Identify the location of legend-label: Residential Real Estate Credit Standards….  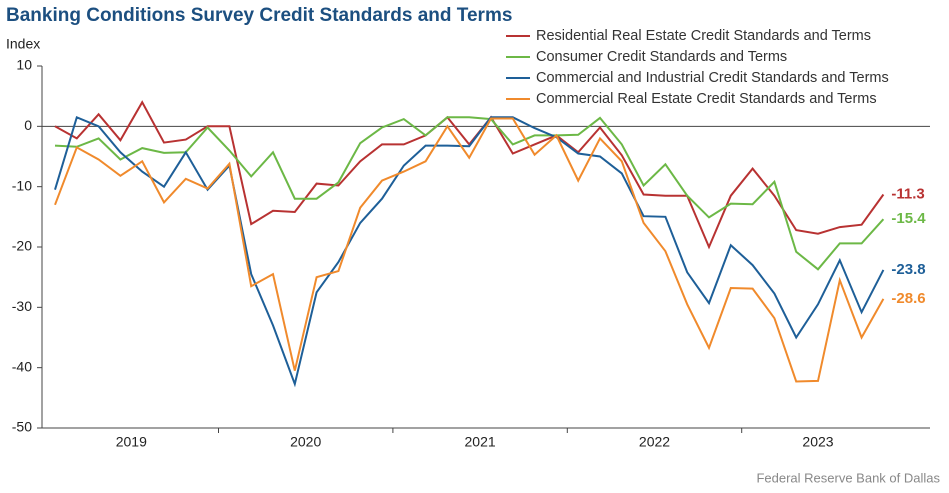
(703, 36).